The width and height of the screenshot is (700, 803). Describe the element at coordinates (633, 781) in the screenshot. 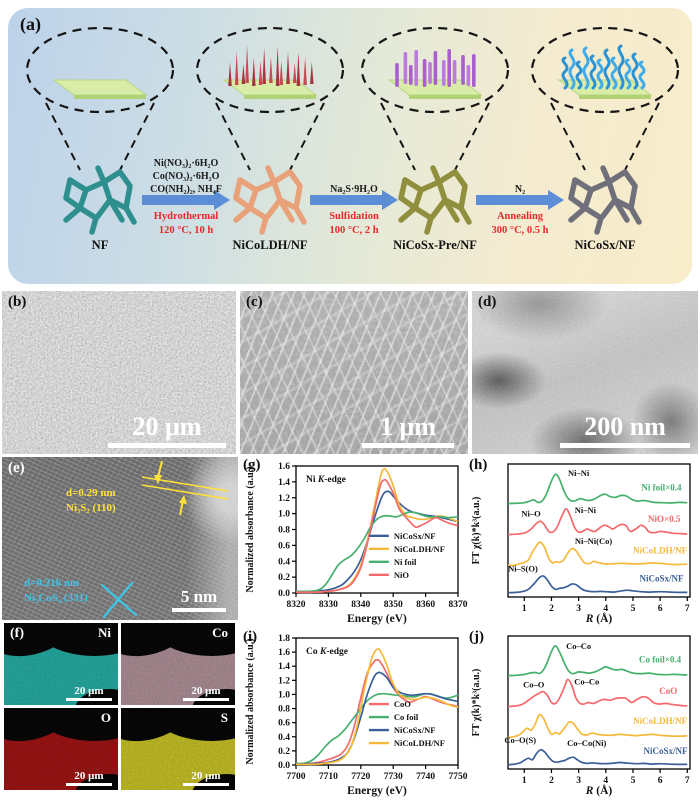

I see `svg-text: 5` at that location.